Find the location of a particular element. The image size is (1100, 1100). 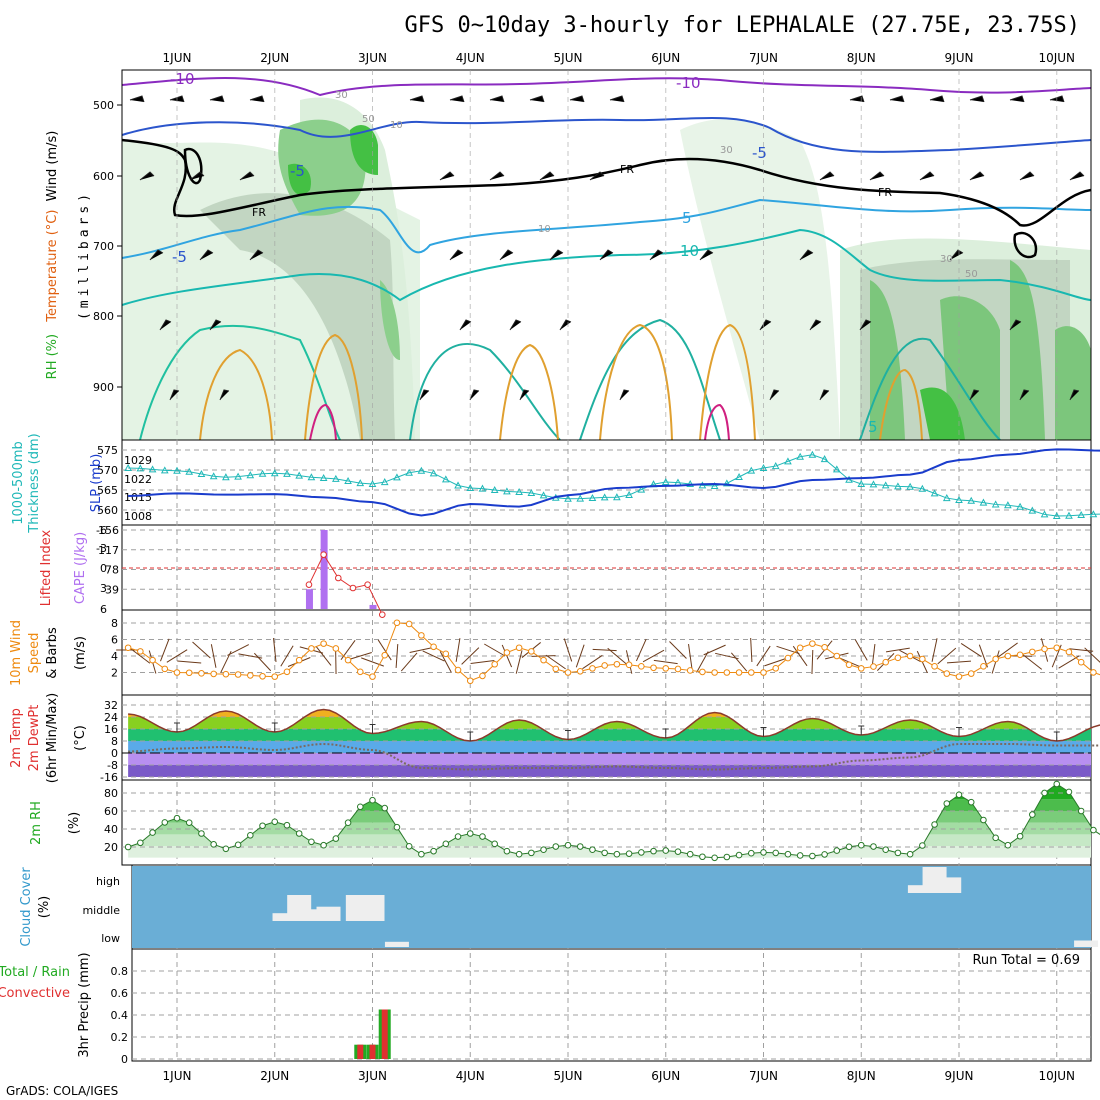

temp2m-line is located at coordinates (614, 725).